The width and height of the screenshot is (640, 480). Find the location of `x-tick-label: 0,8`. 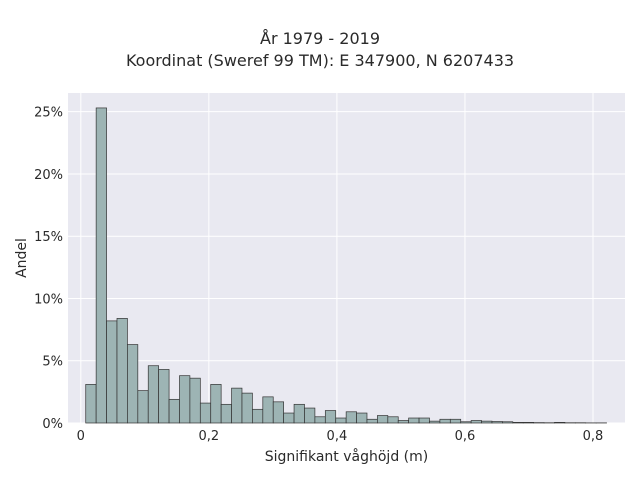

x-tick-label: 0,8 is located at coordinates (593, 436).